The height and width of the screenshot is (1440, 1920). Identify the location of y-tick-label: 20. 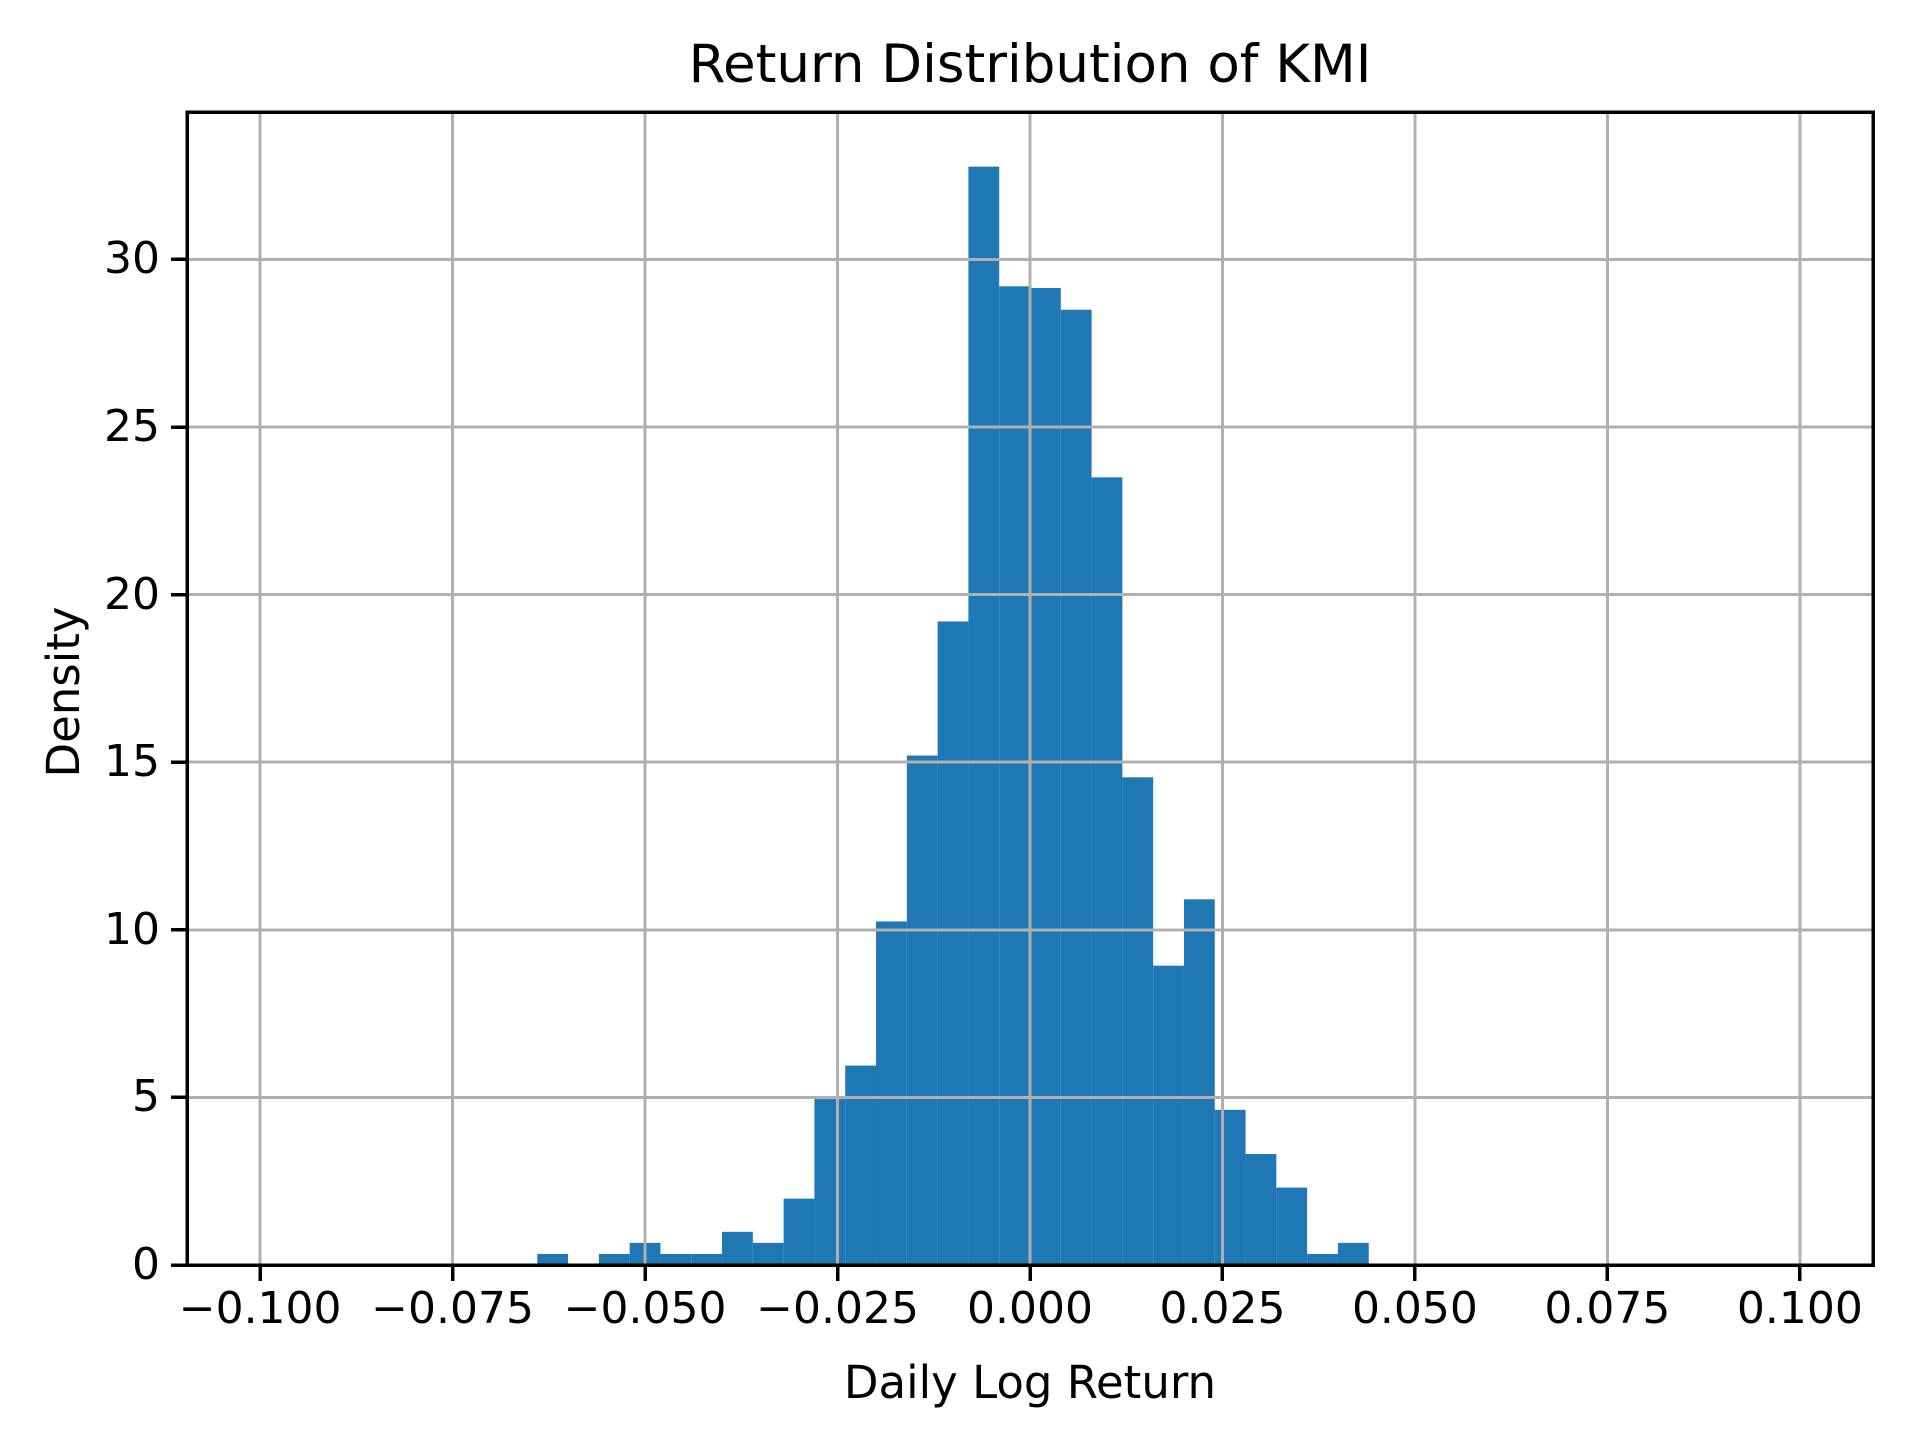
(132, 594).